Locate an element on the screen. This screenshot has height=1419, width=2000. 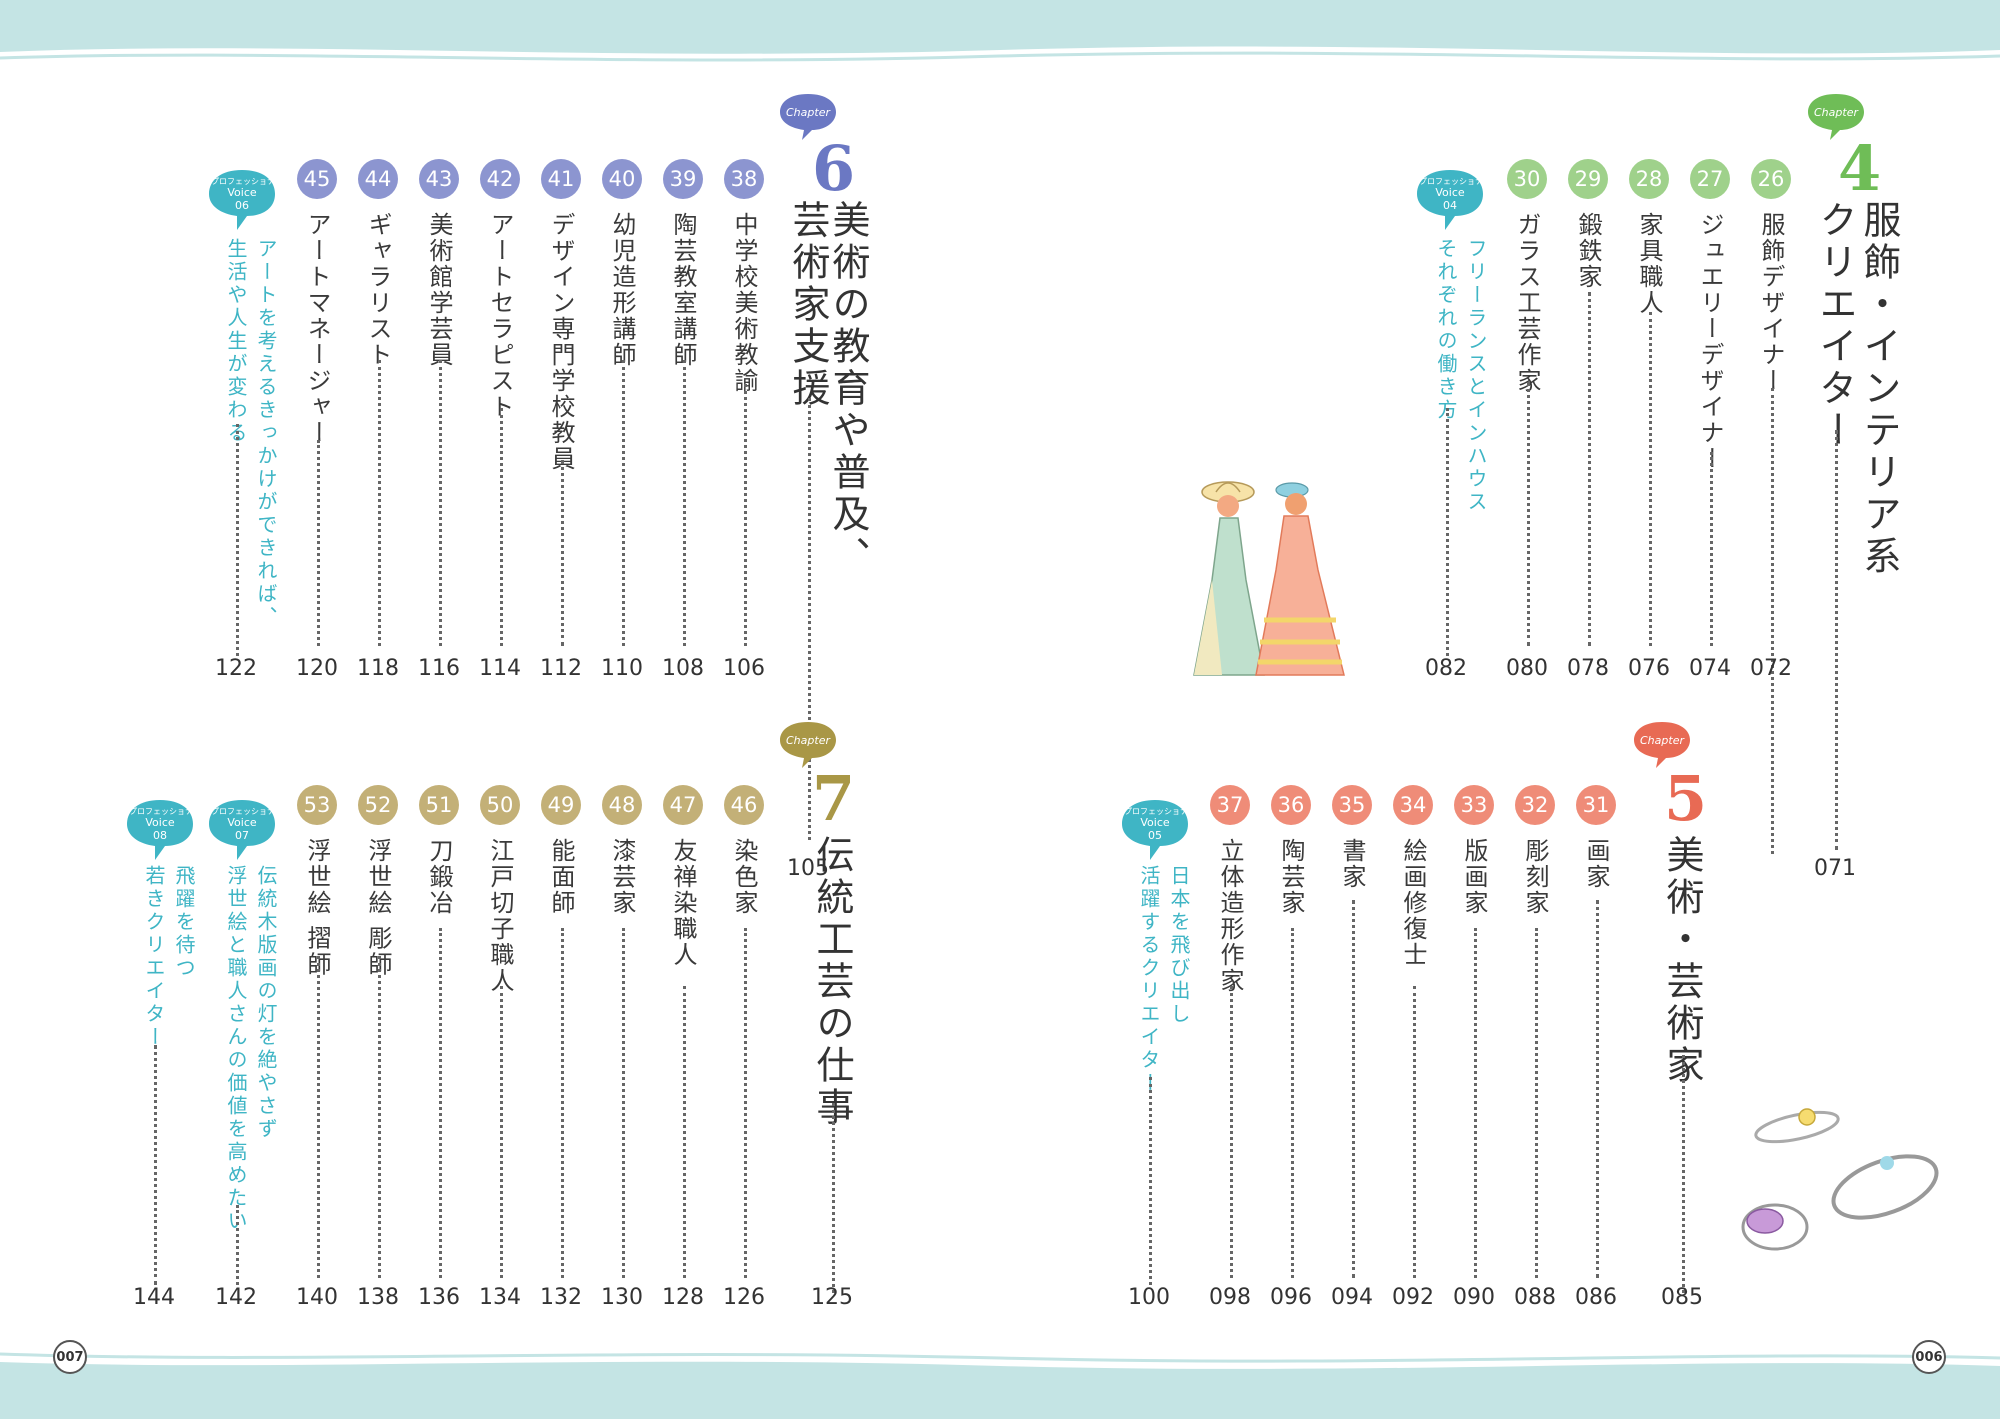
toc-entry: 美術館学芸員 116 is located at coordinates (439, 446).